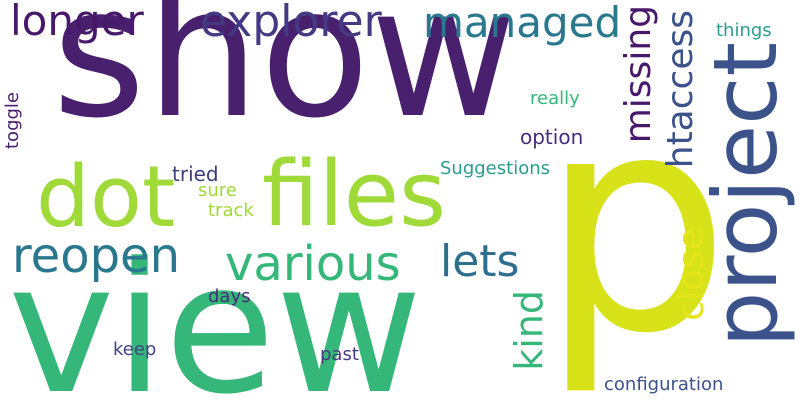  Describe the element at coordinates (480, 261) in the screenshot. I see `word-lets: lets` at that location.